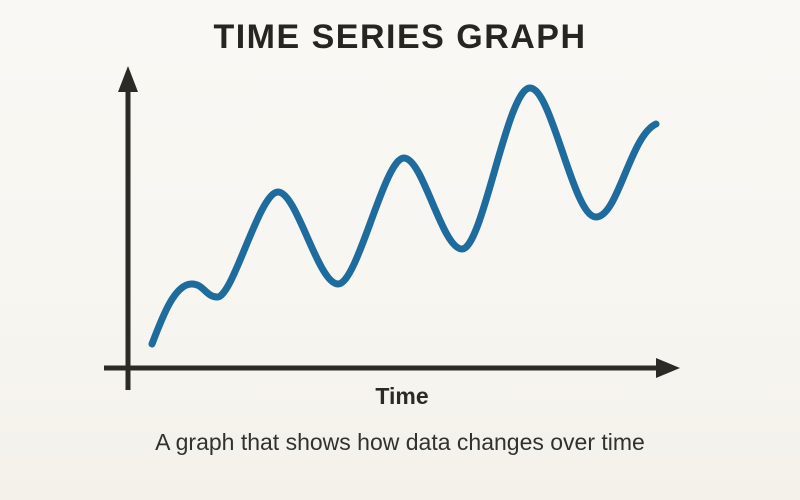 The height and width of the screenshot is (500, 800). What do you see at coordinates (400, 37) in the screenshot?
I see `page-title: TIME SERIES GRAPH` at bounding box center [400, 37].